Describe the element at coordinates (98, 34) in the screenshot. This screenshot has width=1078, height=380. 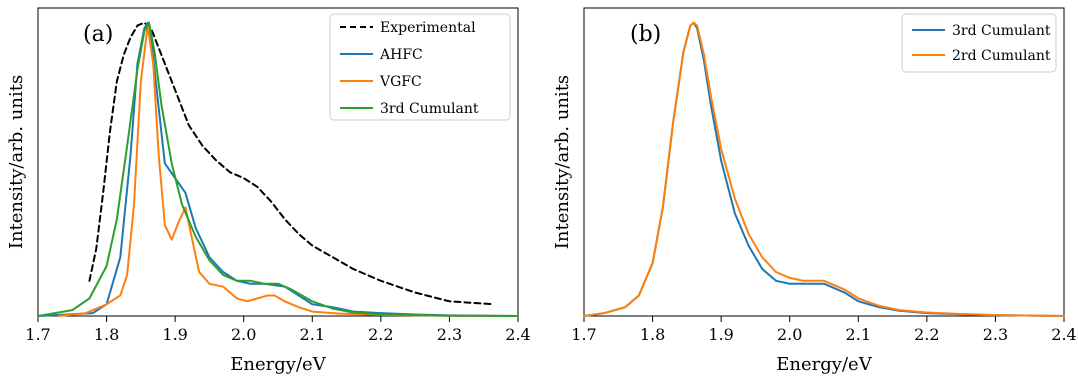
I see `panel-a-label: (a)` at that location.